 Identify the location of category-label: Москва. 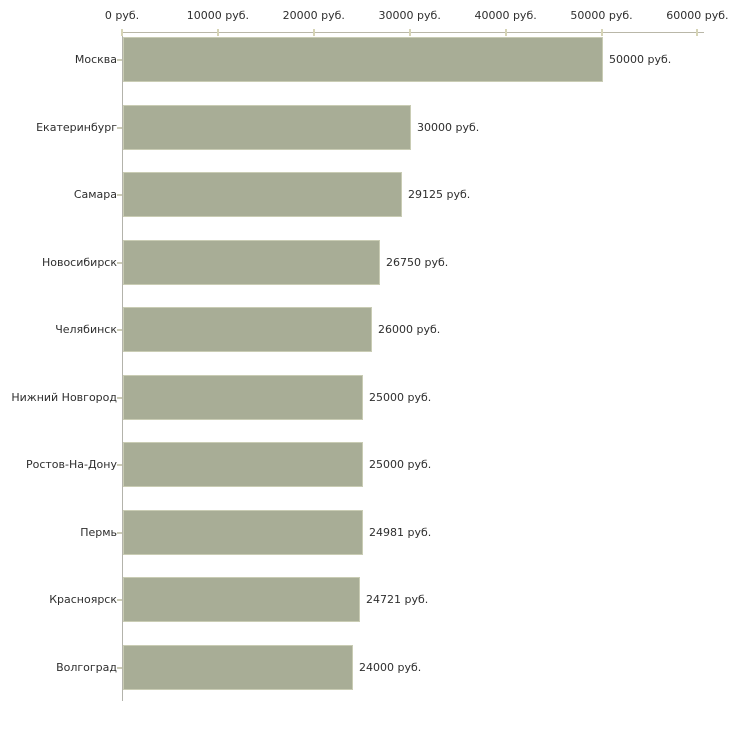
(95, 59).